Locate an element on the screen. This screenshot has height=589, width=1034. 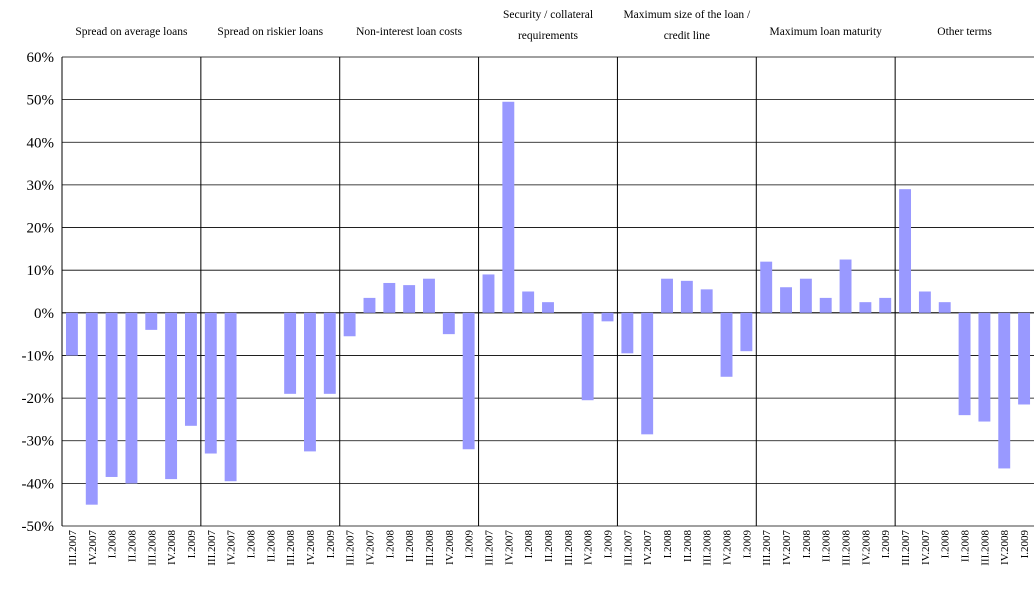
group-title: Non-interest loan costs is located at coordinates (409, 32).